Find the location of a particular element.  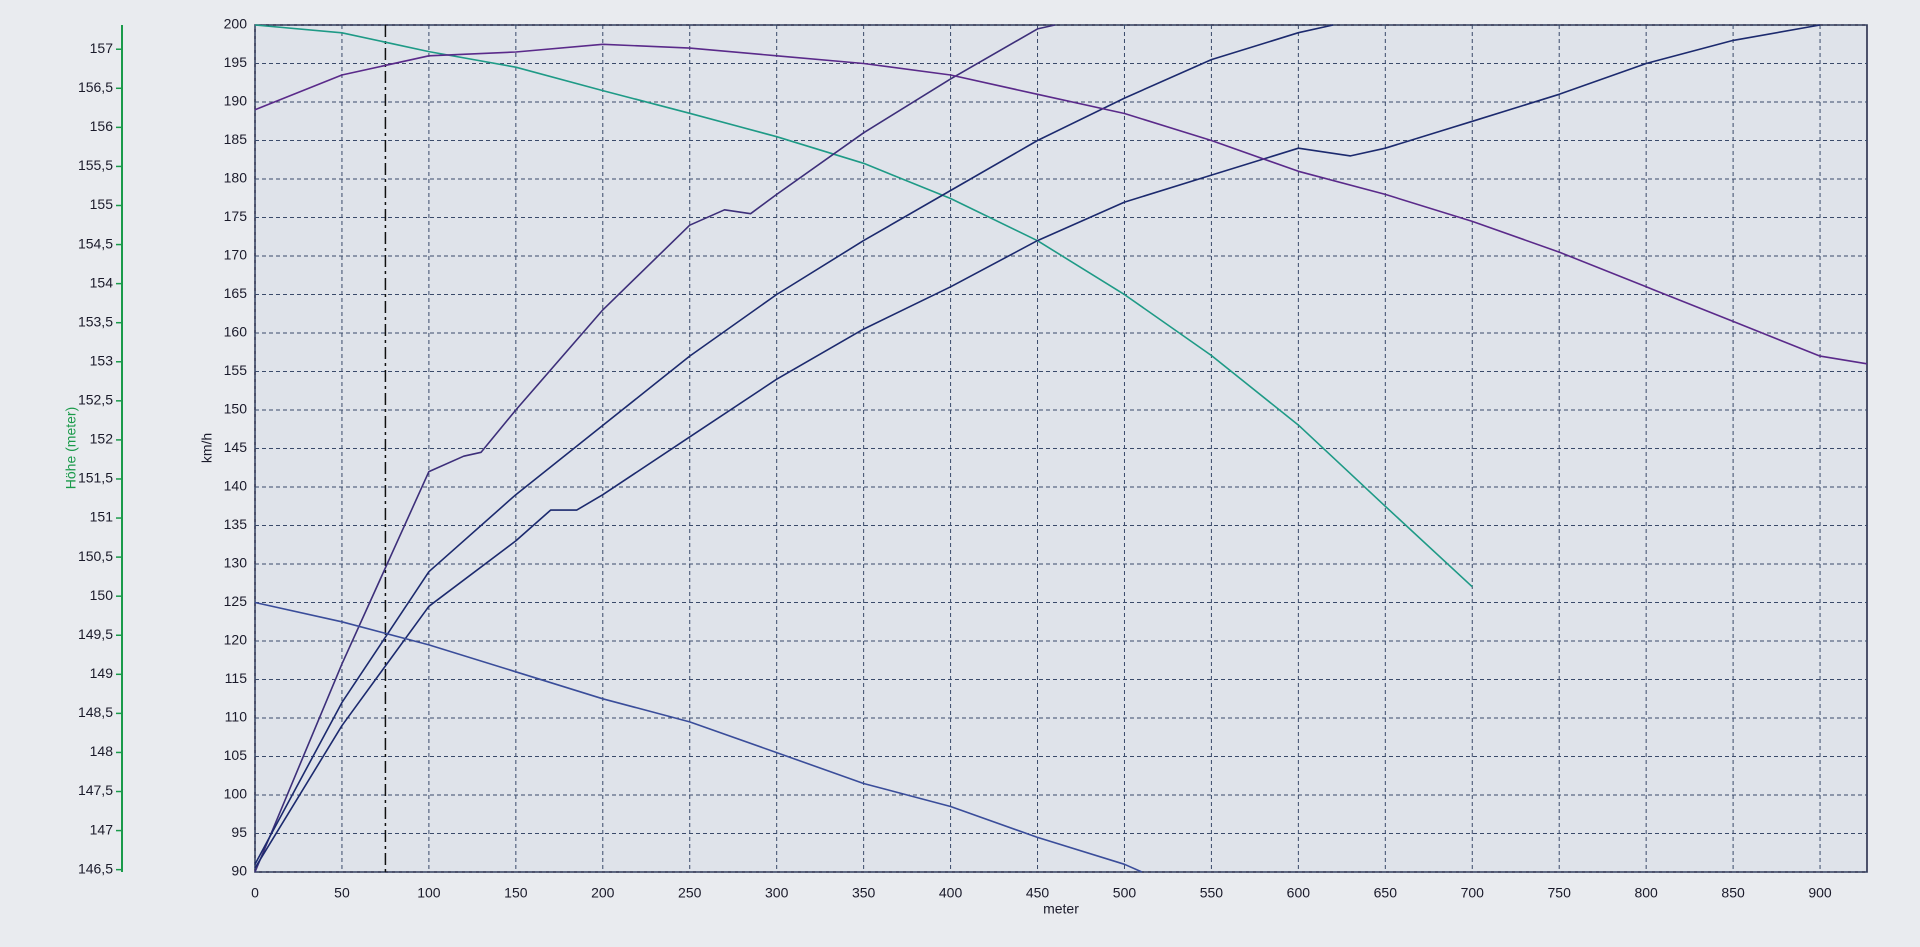

y2-tick-label: 147,5 is located at coordinates (95, 790).